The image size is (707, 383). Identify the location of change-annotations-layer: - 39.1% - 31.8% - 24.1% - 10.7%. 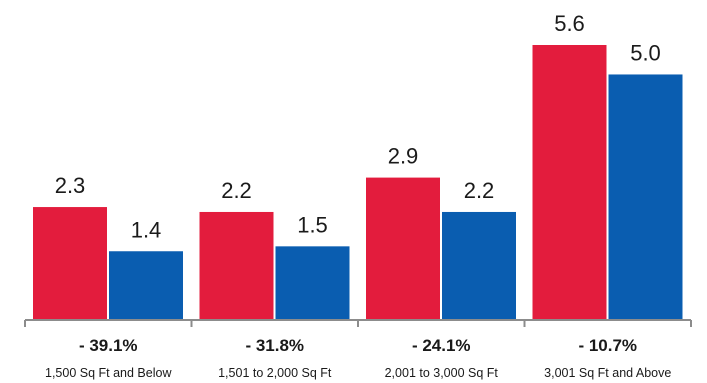
(358, 345).